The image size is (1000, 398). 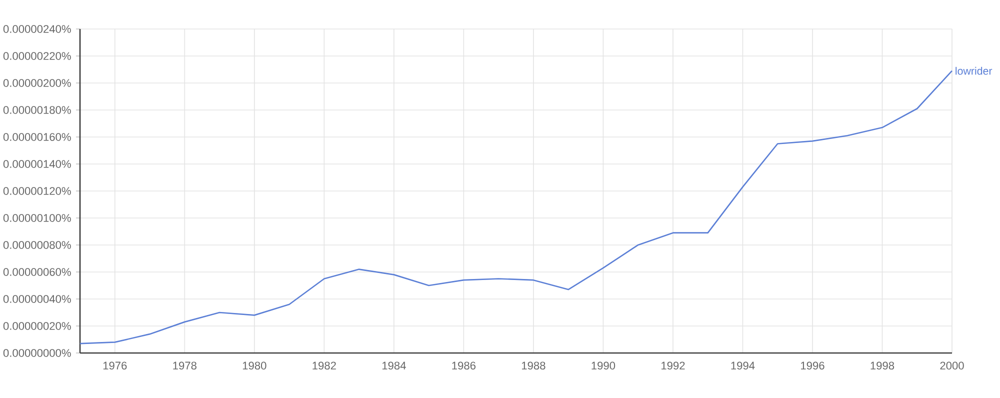 I want to click on y-tick-label: 0.00000080%, so click(x=37, y=245).